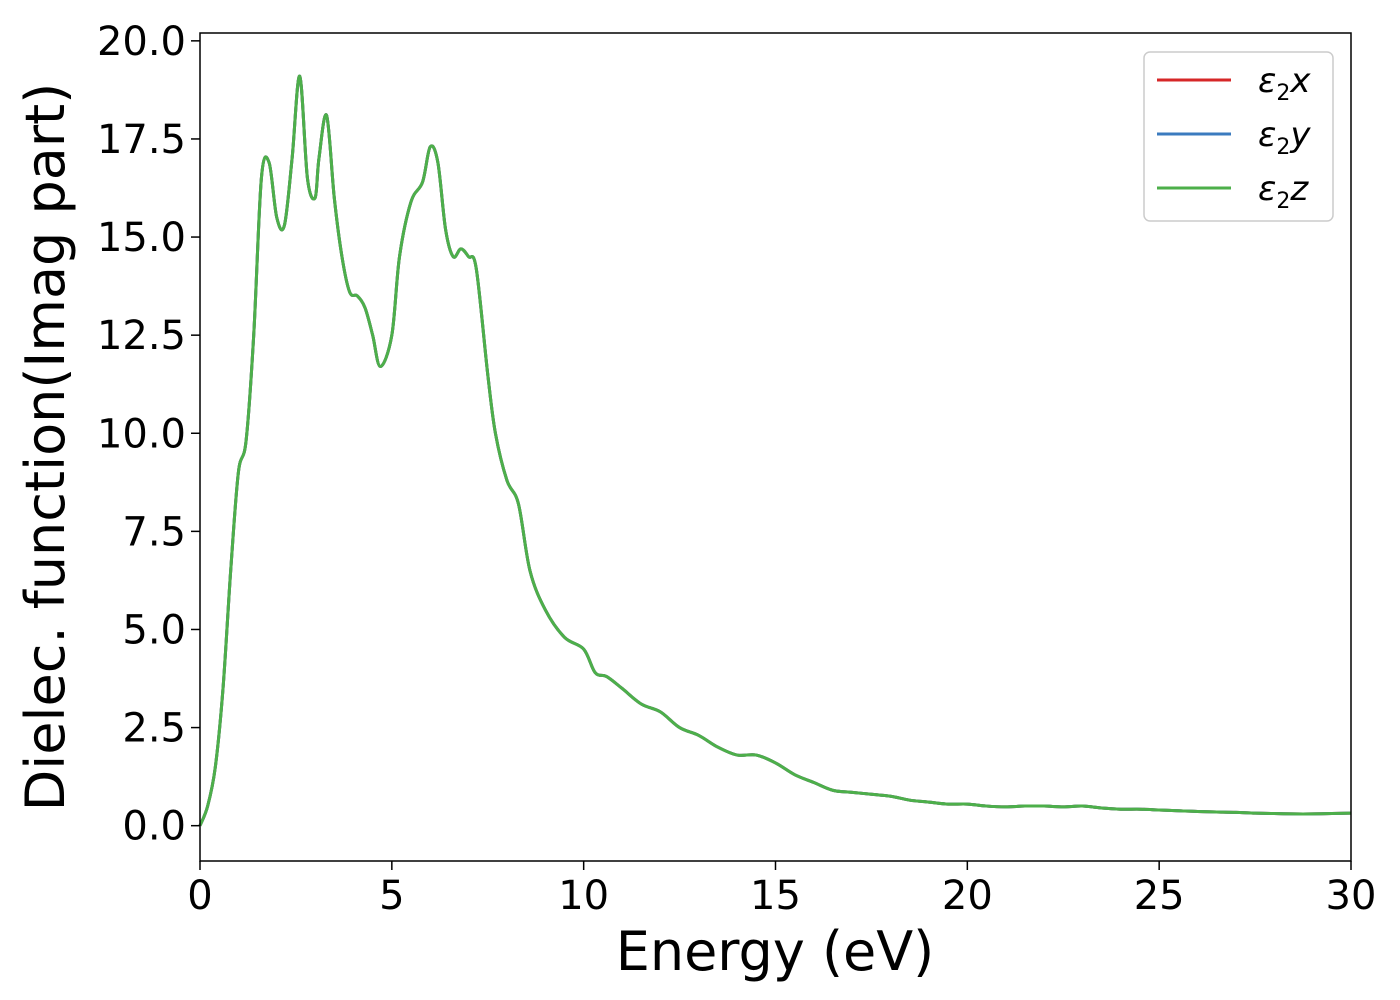  Describe the element at coordinates (1283, 191) in the screenshot. I see `legend-label-z: ε2z` at that location.